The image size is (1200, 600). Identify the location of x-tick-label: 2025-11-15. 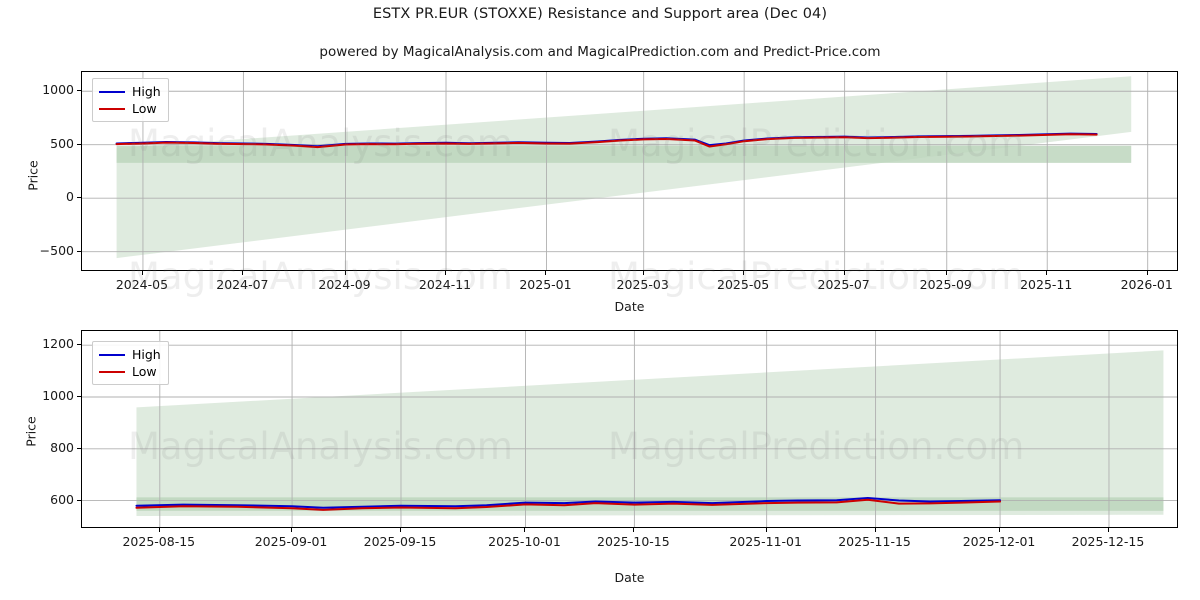
(874, 541).